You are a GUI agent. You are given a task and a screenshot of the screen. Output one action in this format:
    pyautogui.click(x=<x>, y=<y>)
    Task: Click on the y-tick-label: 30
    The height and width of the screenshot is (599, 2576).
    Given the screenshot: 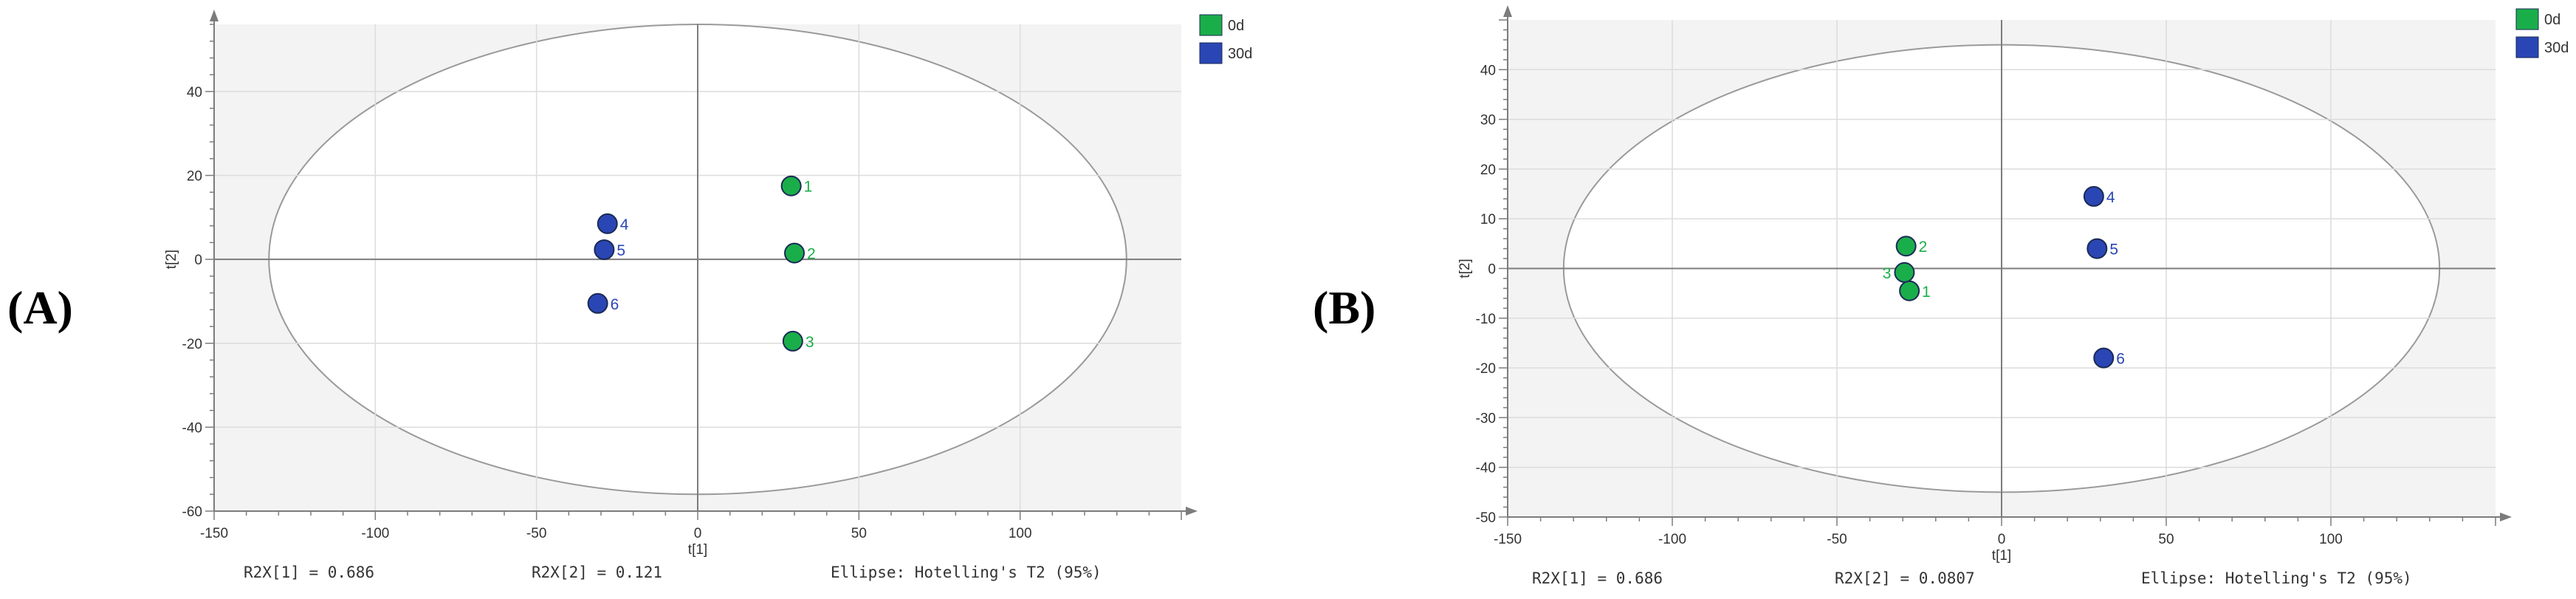 What is the action you would take?
    pyautogui.click(x=1488, y=121)
    